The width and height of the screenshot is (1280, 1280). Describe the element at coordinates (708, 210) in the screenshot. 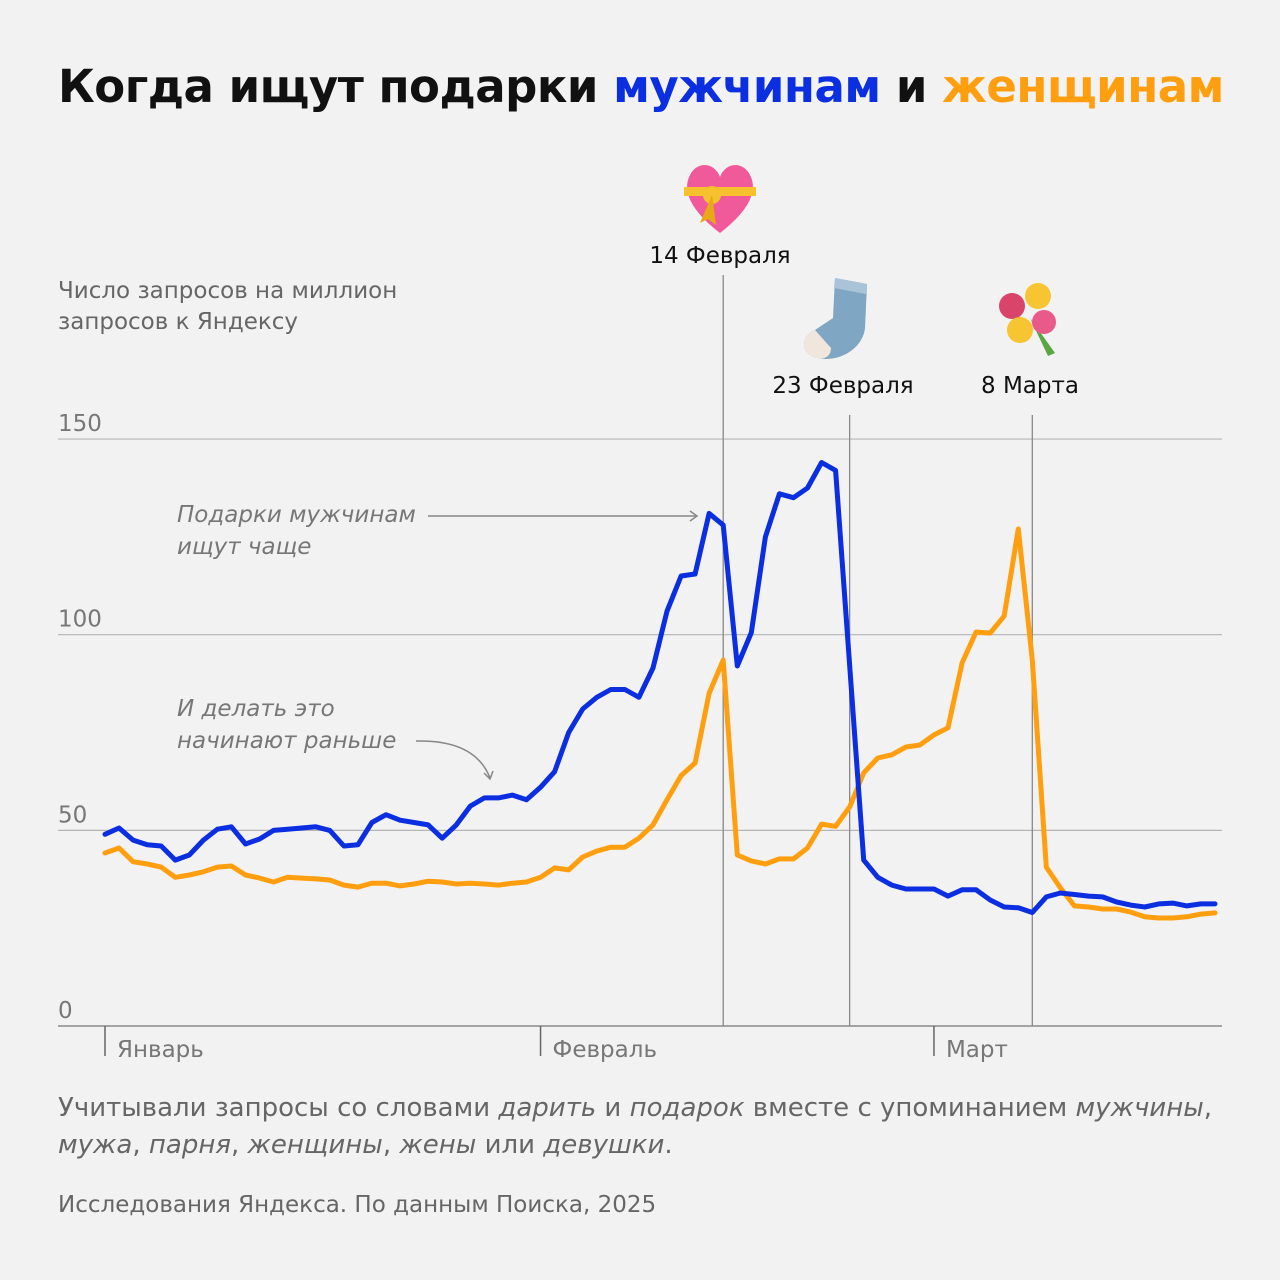

I see `ribbon-tail` at that location.